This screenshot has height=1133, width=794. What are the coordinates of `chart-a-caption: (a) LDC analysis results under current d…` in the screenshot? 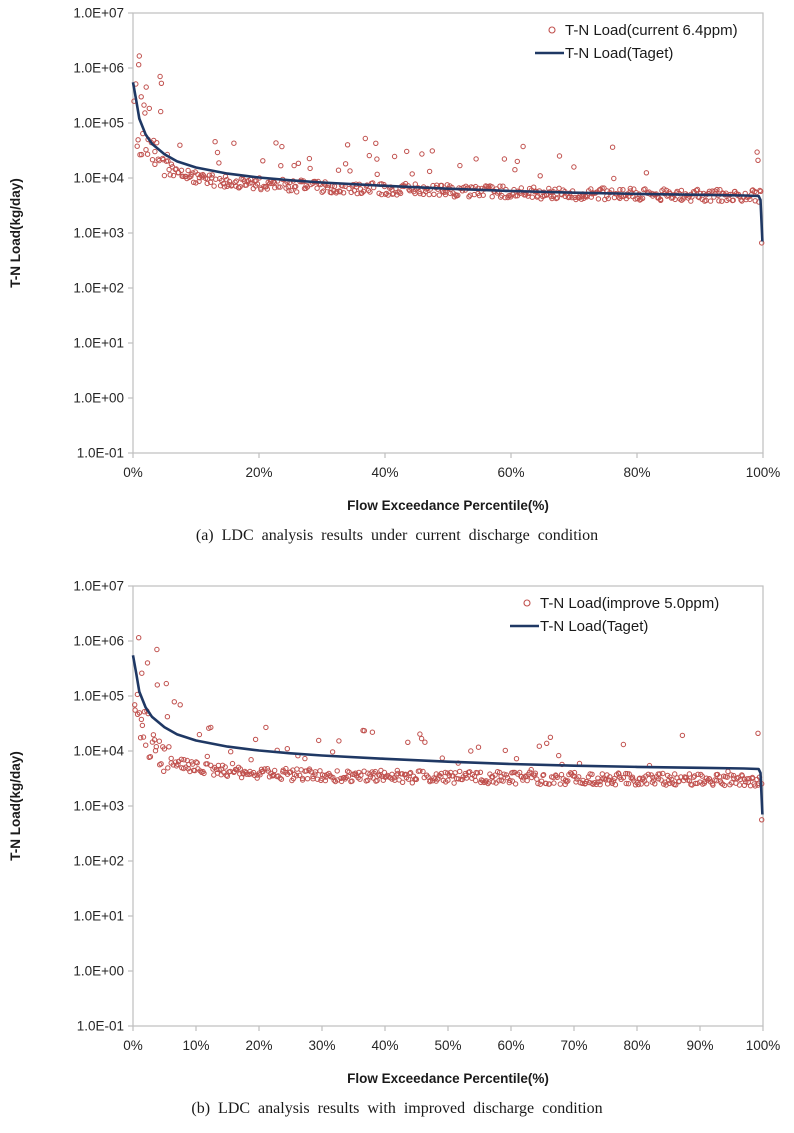 It's located at (397, 535).